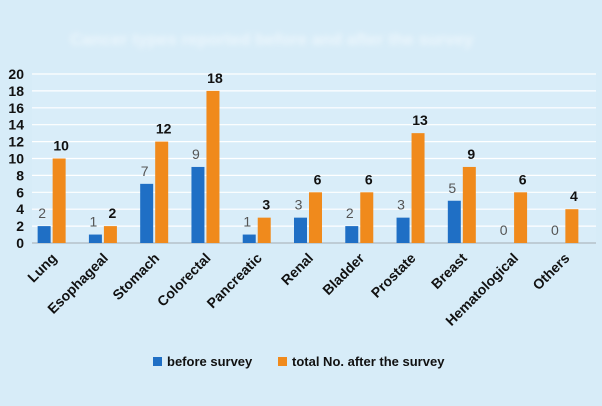 The width and height of the screenshot is (602, 406). I want to click on y-tick-label: 2, so click(20, 226).